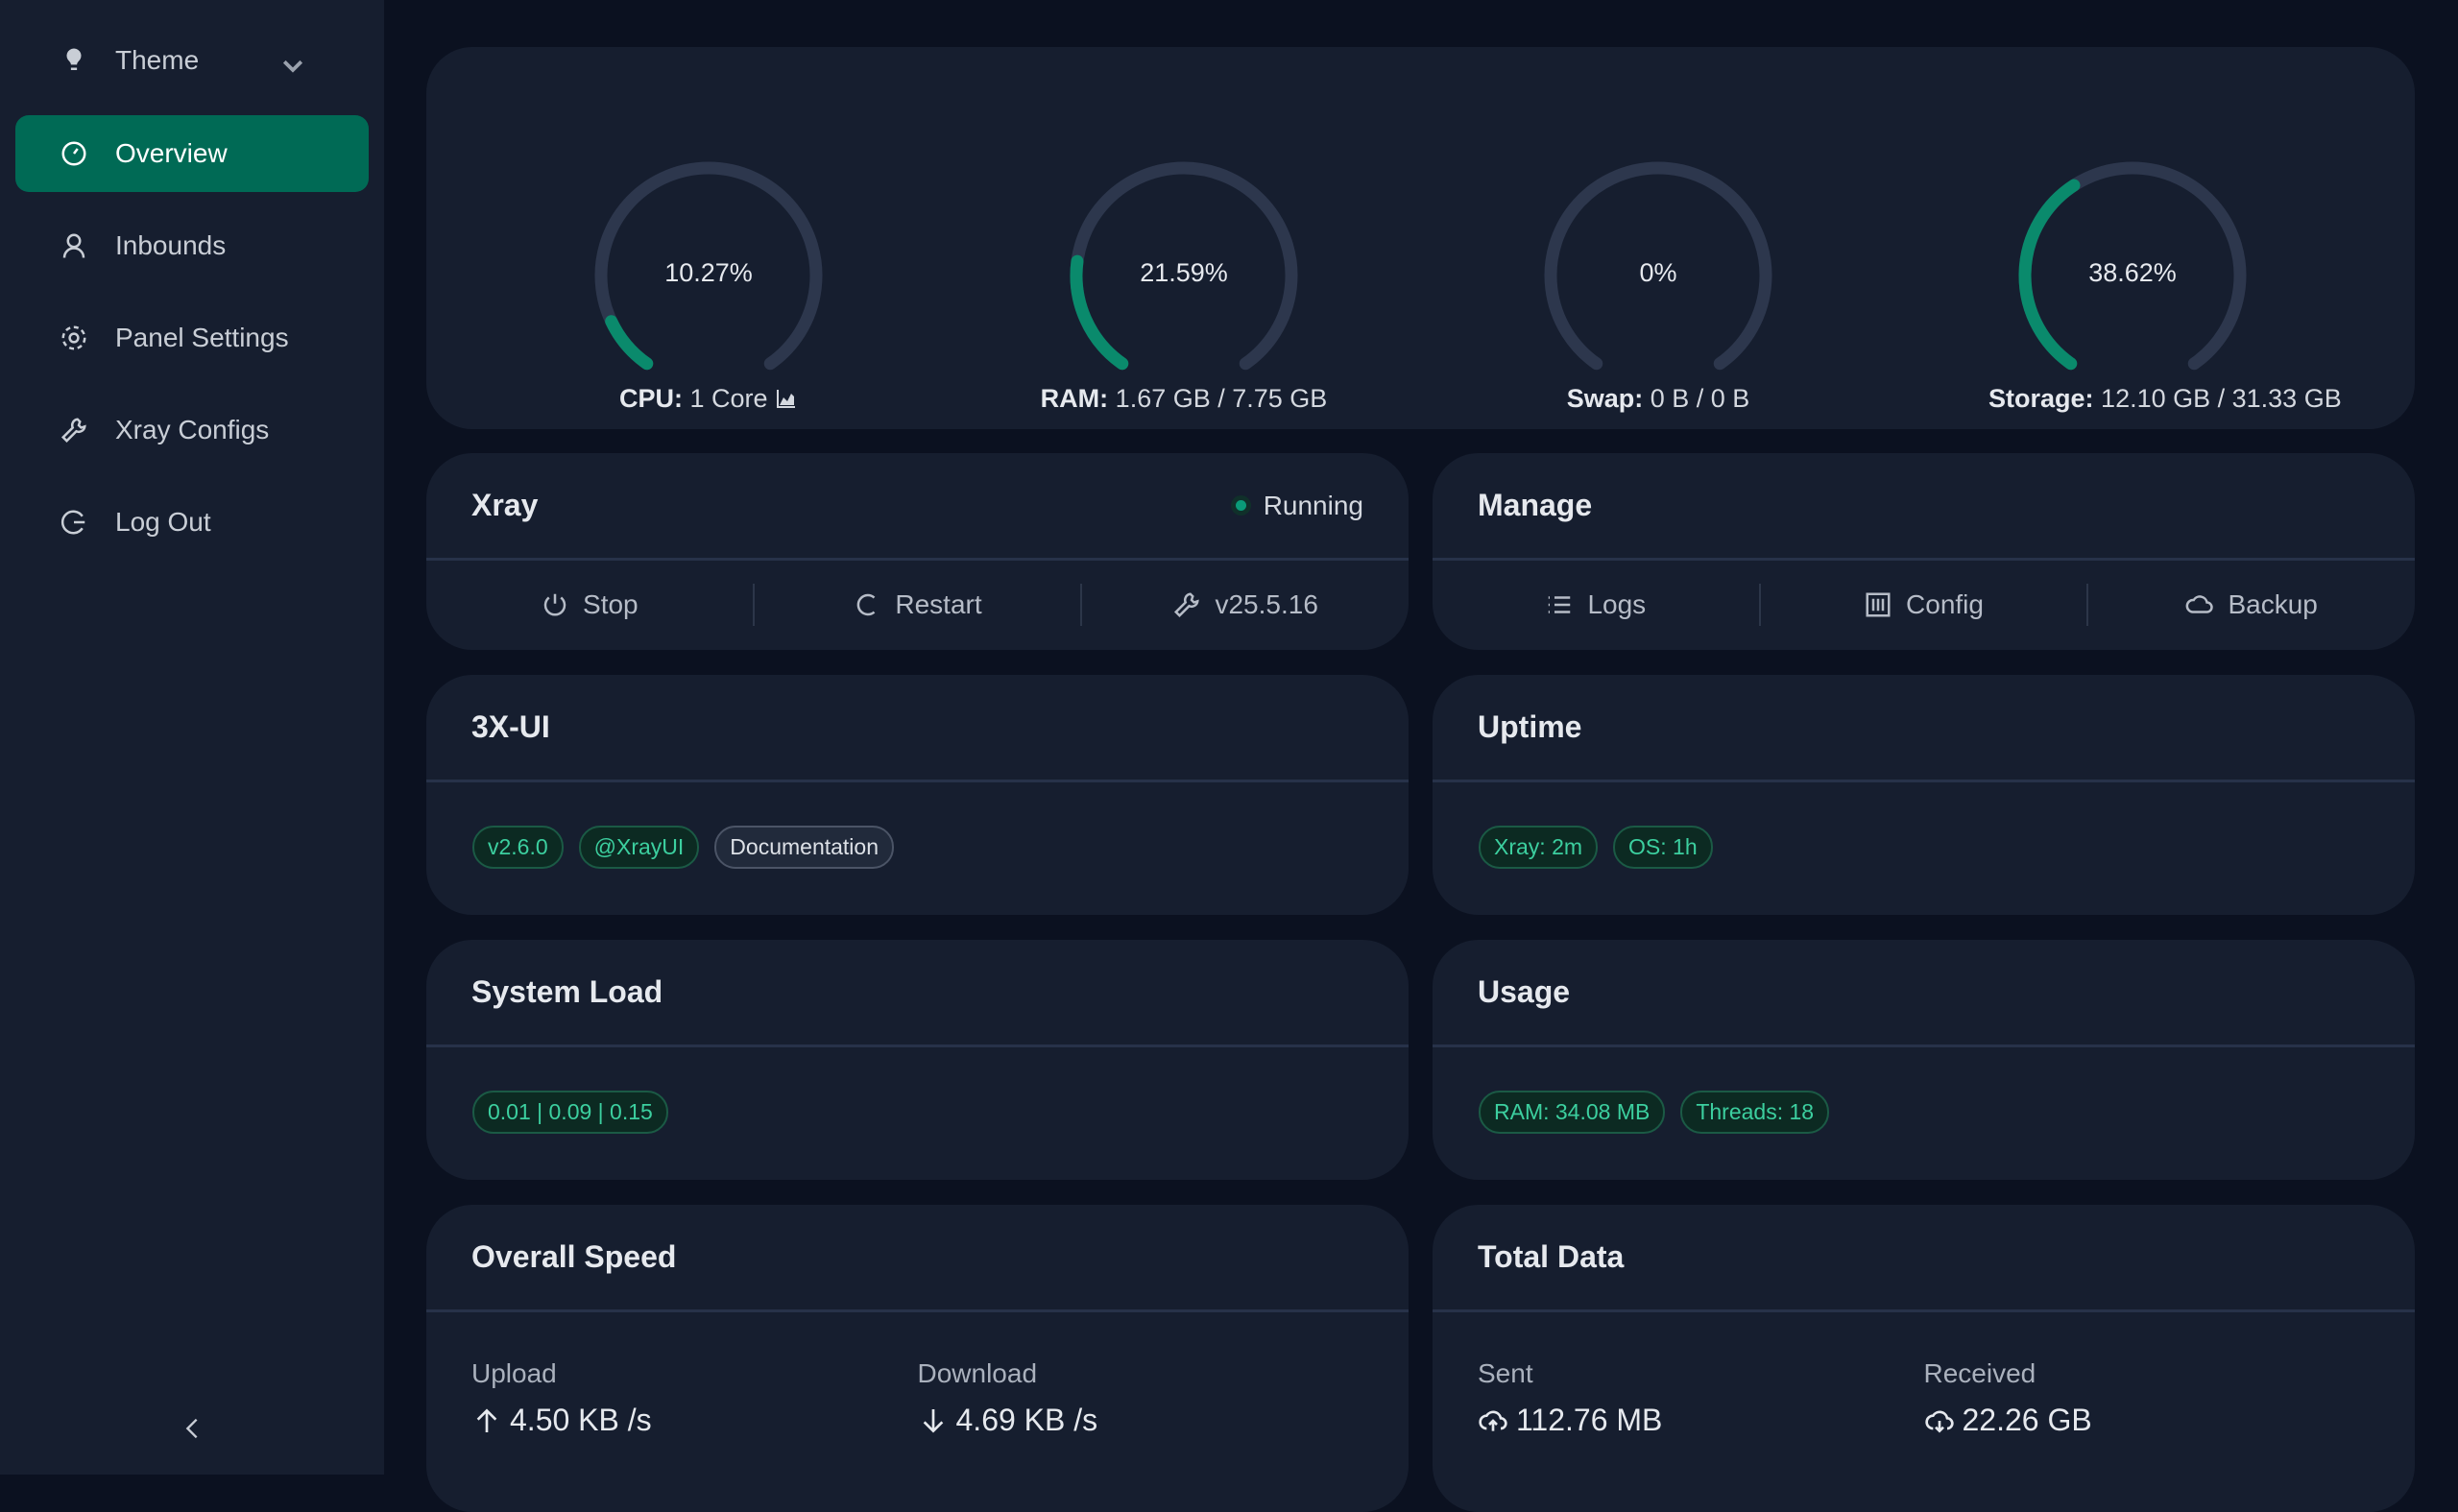 The image size is (2458, 1512). I want to click on manage-title: Manage, so click(1535, 505).